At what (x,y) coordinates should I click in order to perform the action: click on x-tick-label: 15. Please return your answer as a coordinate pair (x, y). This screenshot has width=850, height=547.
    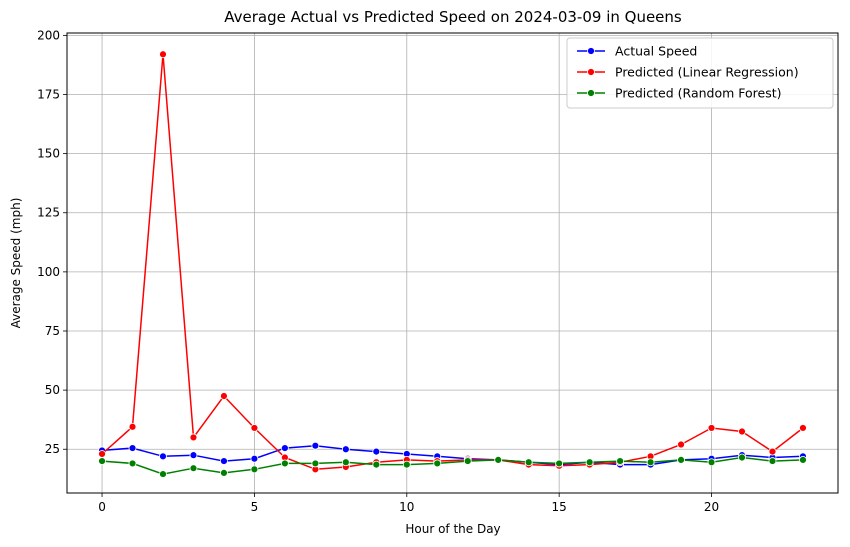
    Looking at the image, I should click on (559, 507).